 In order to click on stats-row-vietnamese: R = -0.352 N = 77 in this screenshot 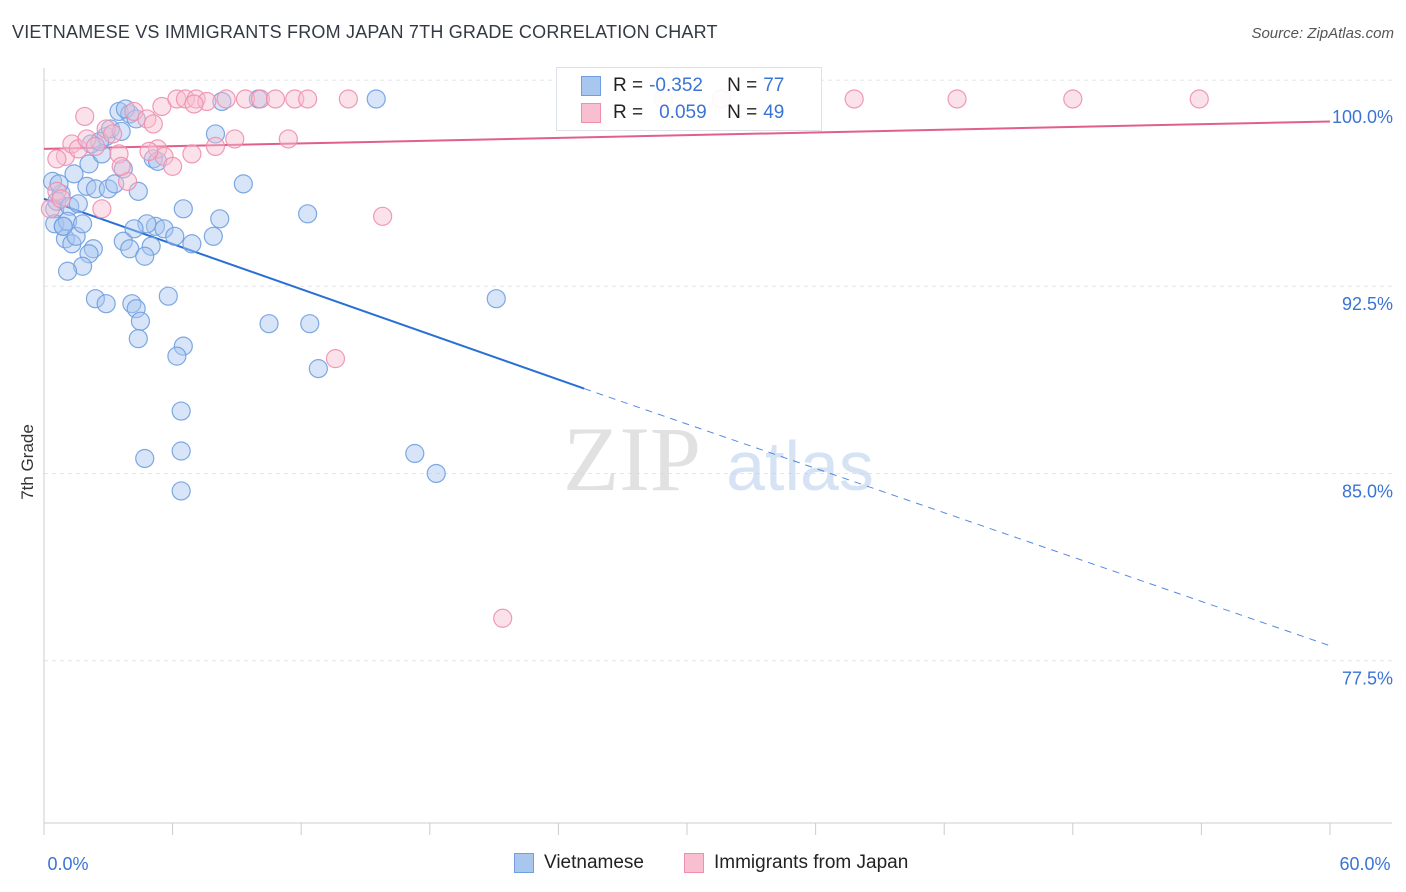, I will do `click(682, 86)`.